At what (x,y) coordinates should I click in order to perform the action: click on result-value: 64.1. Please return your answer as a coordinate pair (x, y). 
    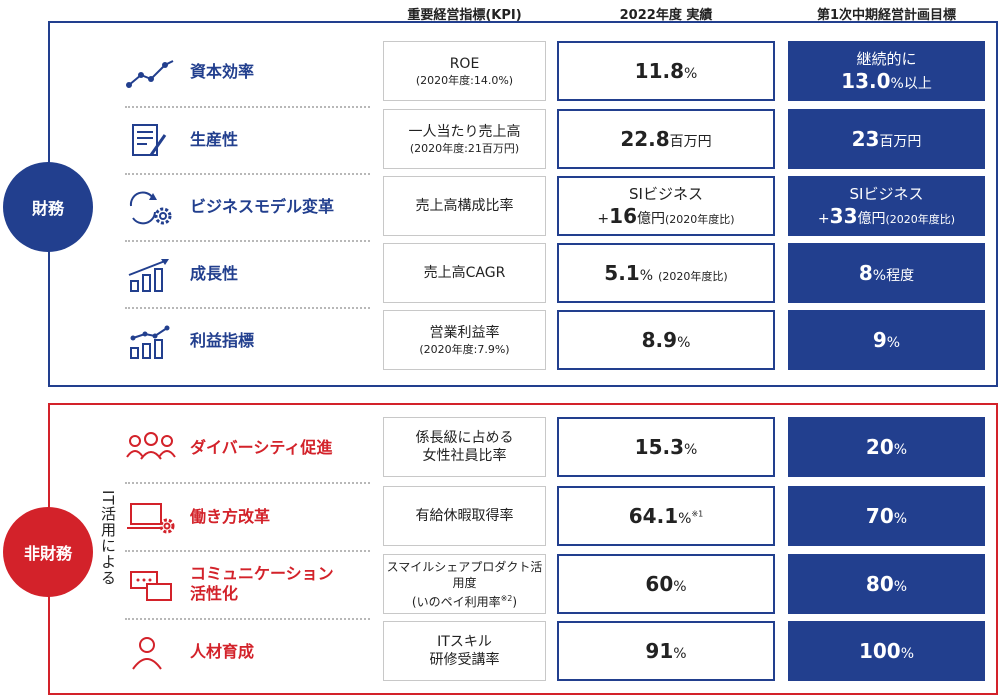
    Looking at the image, I should click on (653, 516).